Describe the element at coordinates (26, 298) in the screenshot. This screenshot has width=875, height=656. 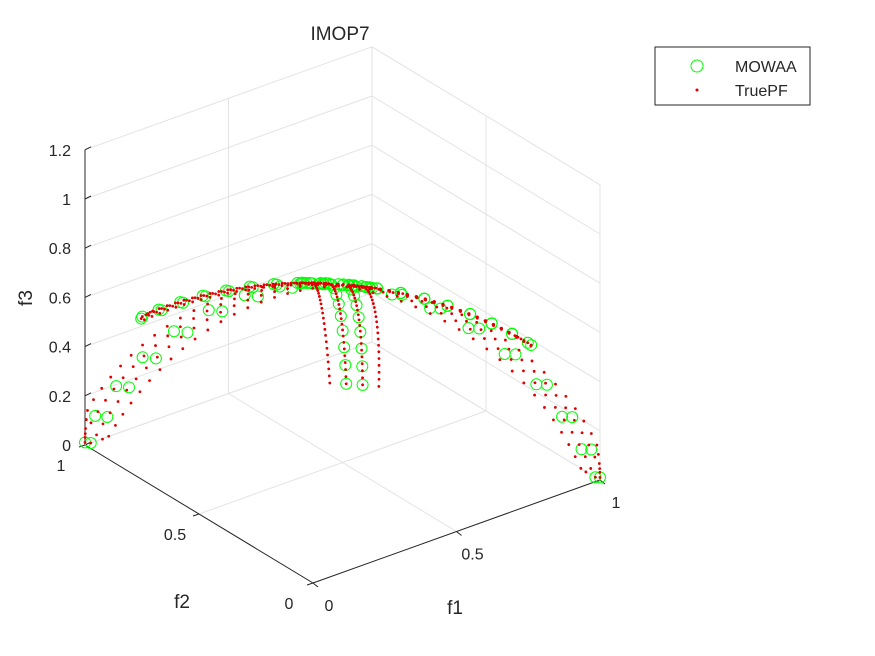
I see `z-axis-label: f3` at that location.